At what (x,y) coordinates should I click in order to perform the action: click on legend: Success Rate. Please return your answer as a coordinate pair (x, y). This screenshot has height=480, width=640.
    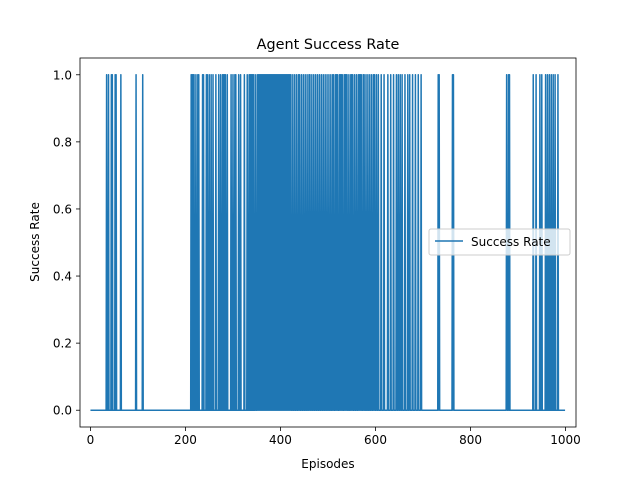
    Looking at the image, I should click on (499, 242).